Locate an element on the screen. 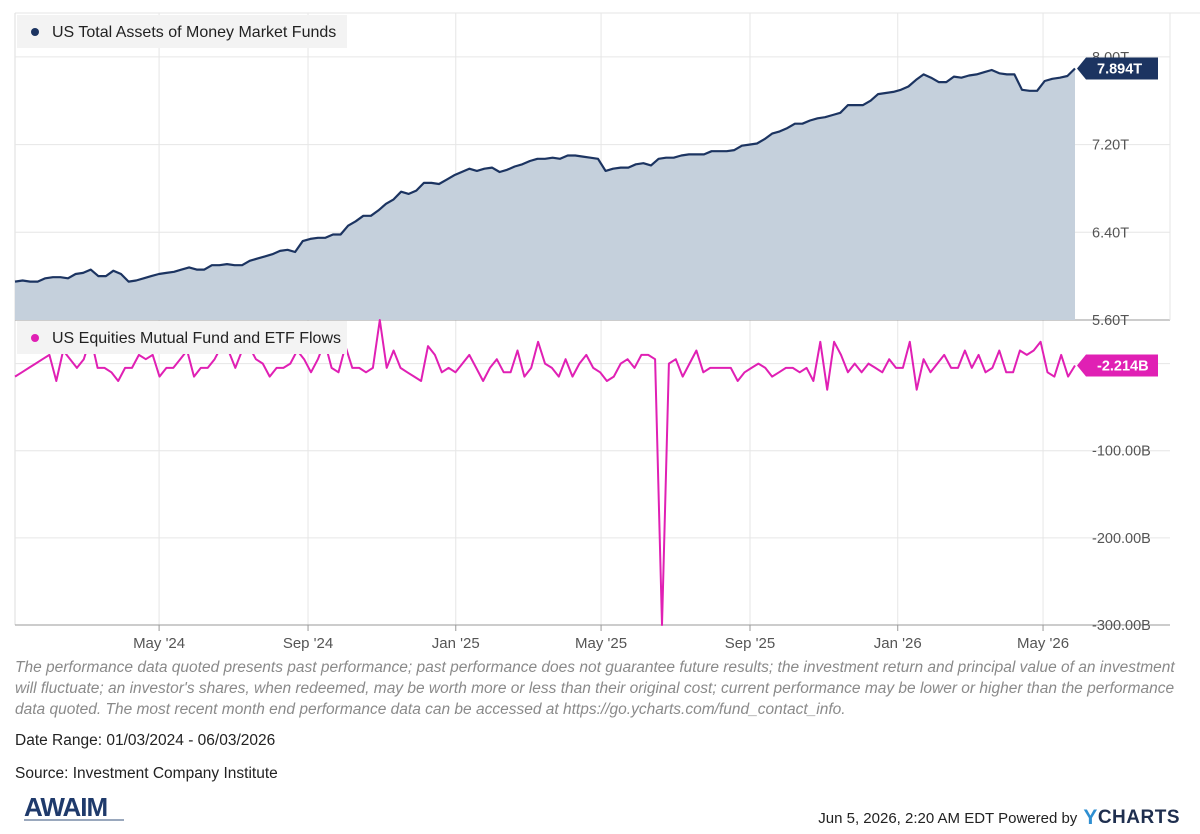 Image resolution: width=1200 pixels, height=834 pixels. source-label: Source: Investment Company Institute is located at coordinates (146, 773).